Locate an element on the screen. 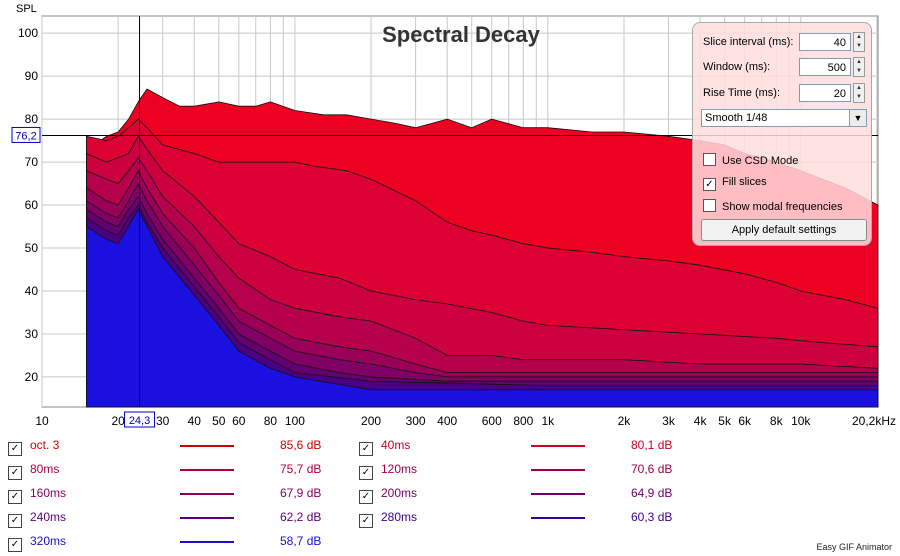 Image resolution: width=900 pixels, height=556 pixels. y-axis-label: SPL is located at coordinates (26, 9).